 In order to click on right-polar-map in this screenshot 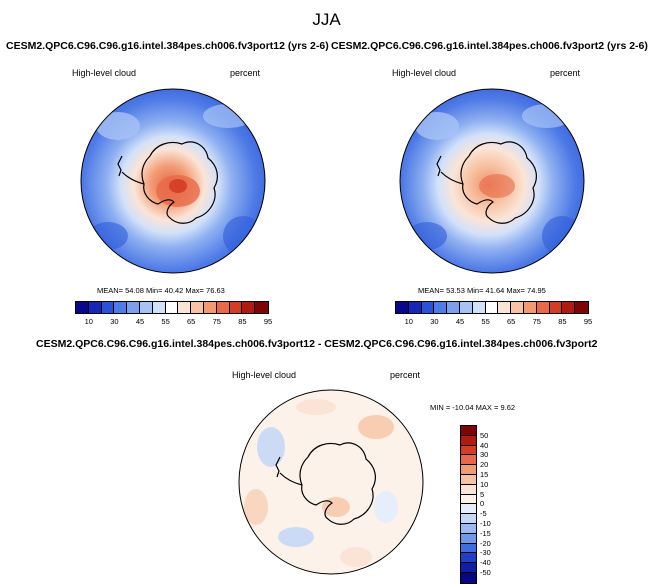, I will do `click(492, 181)`.